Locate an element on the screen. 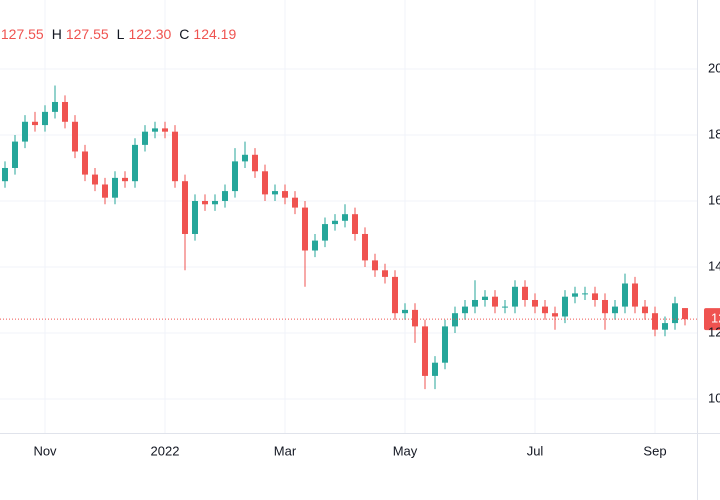 The image size is (720, 500). ohlc-value: 122.30 is located at coordinates (149, 34).